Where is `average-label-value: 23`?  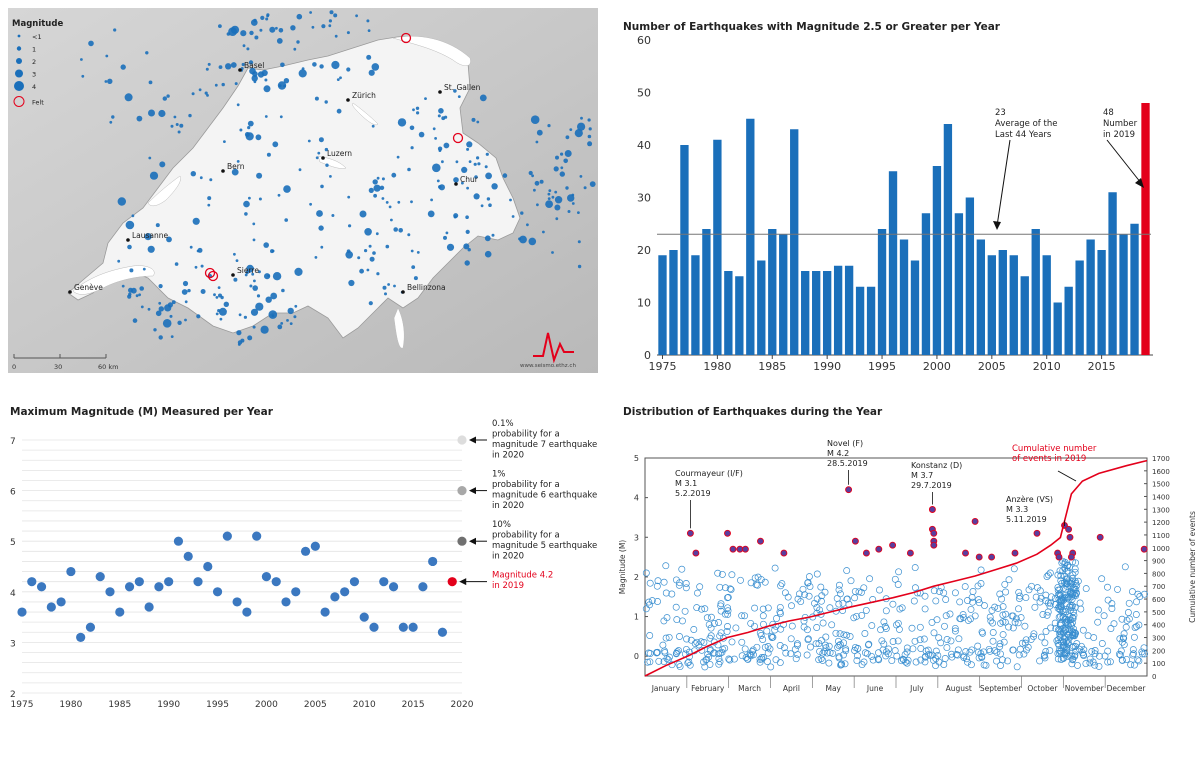
average-label-value: 23 is located at coordinates (1000, 113).